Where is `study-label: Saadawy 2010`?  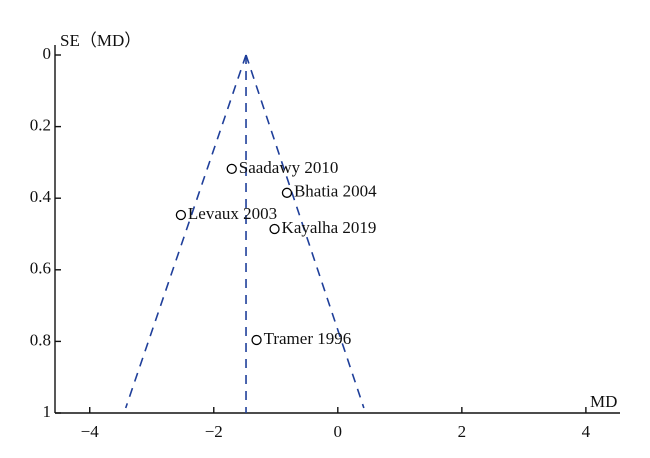 study-label: Saadawy 2010 is located at coordinates (289, 167).